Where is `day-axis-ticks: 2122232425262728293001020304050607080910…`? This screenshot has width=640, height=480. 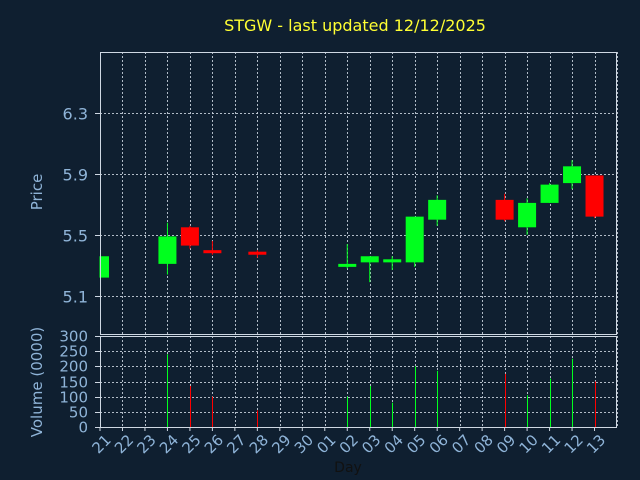
day-axis-ticks: 2122232425262728293001020304050607080910… is located at coordinates (349, 442).